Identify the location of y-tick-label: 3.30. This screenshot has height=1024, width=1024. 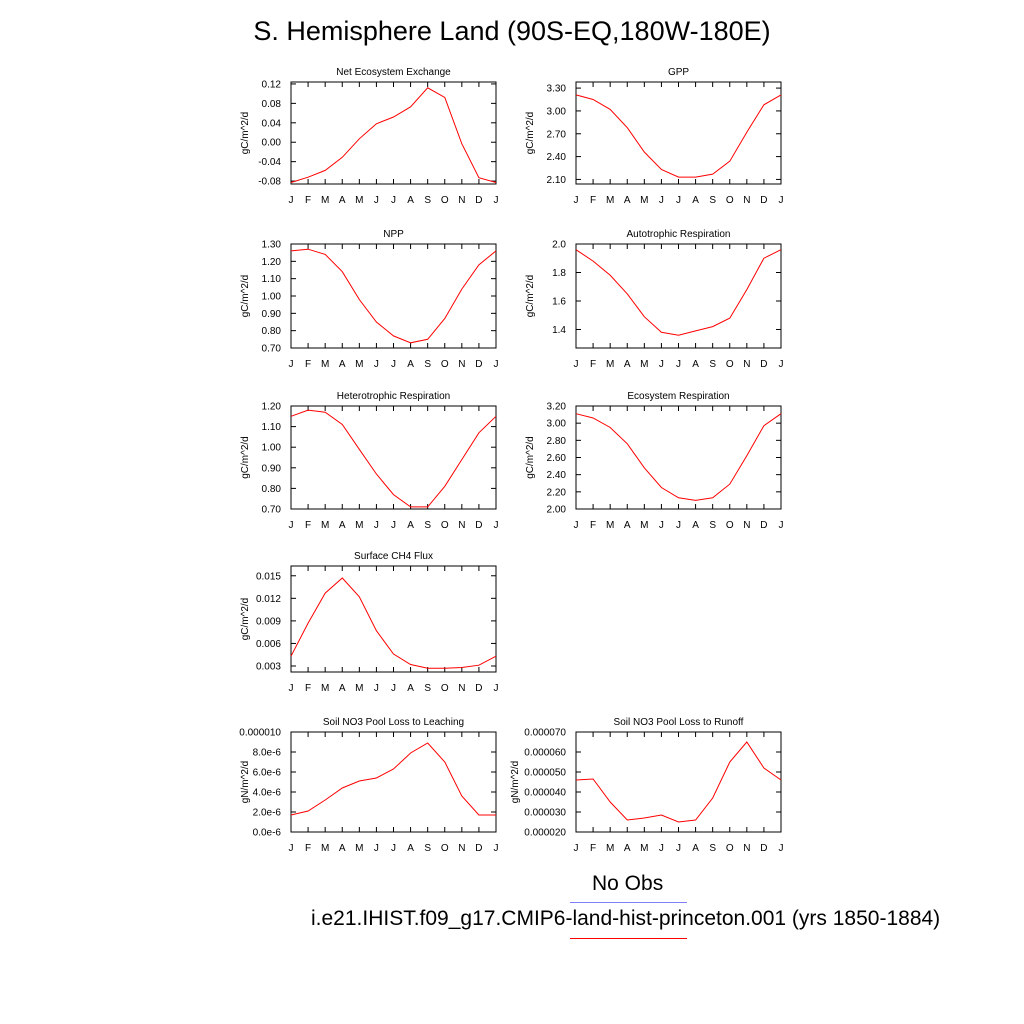
(557, 89).